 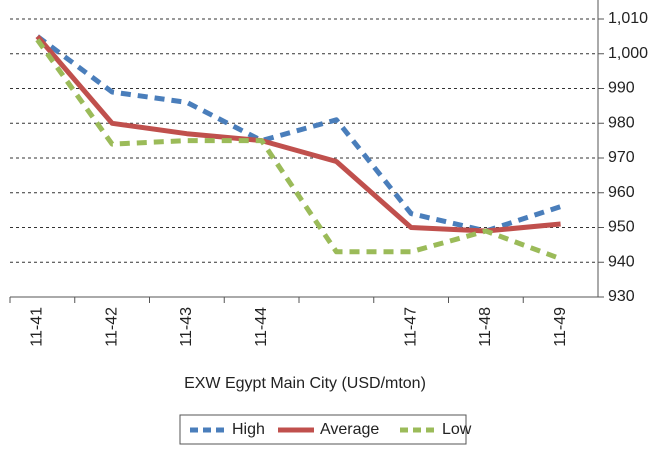 What do you see at coordinates (410, 327) in the screenshot?
I see `x-tick-label: 11-47` at bounding box center [410, 327].